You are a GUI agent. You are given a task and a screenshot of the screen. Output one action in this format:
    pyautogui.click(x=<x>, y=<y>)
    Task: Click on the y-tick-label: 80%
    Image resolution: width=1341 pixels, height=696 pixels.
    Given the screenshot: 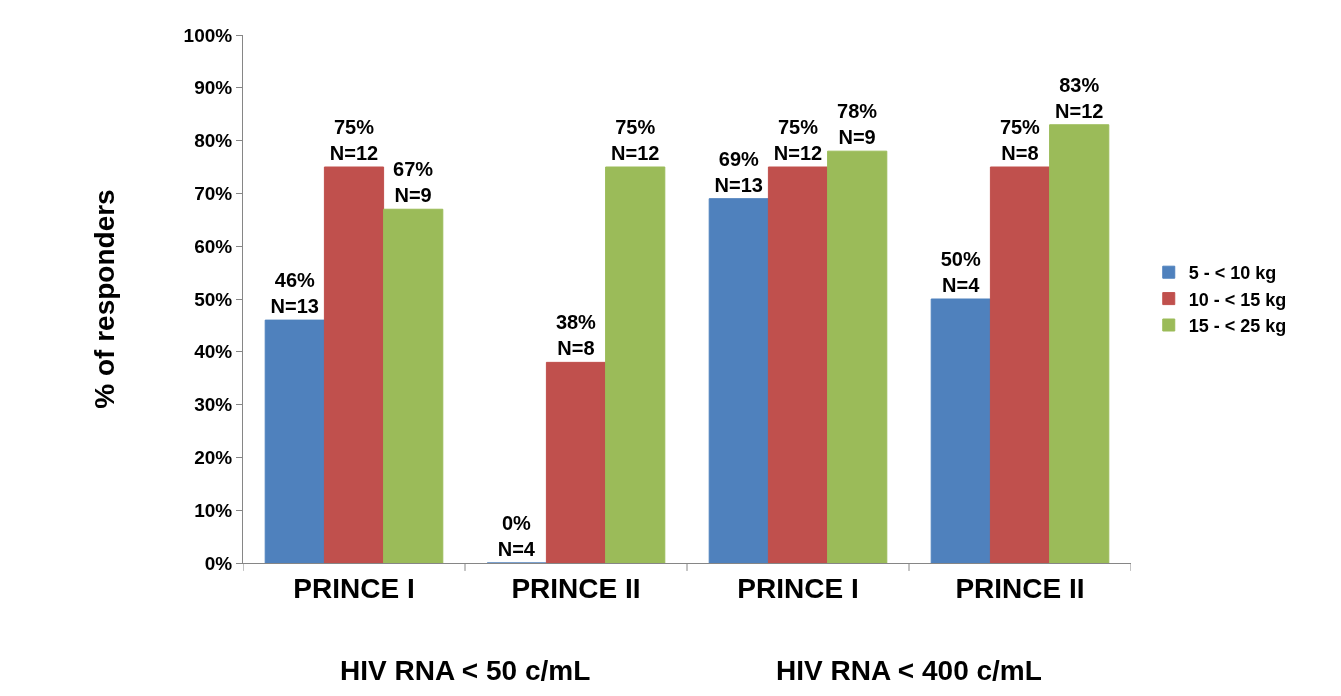 What is the action you would take?
    pyautogui.click(x=213, y=141)
    